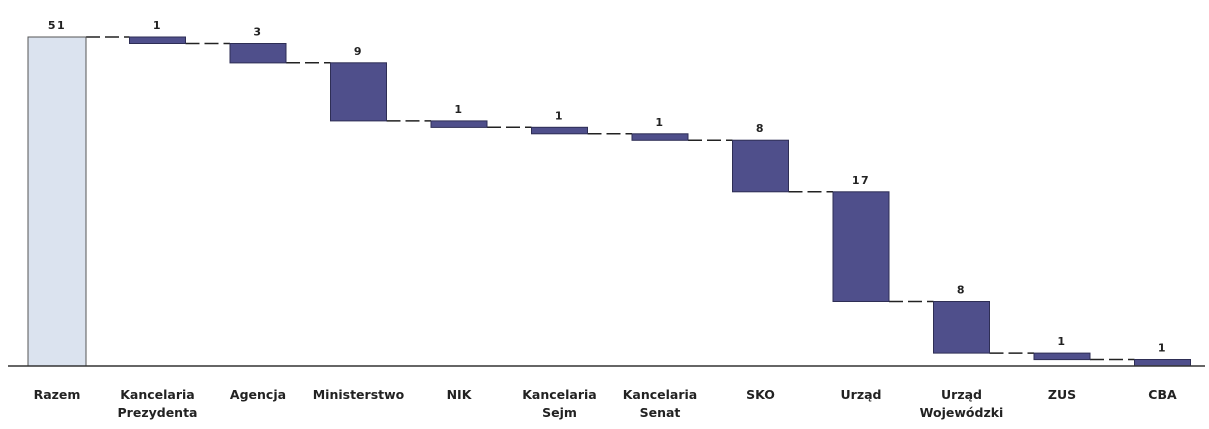 Image resolution: width=1209 pixels, height=429 pixels. I want to click on value-label: 51, so click(57, 25).